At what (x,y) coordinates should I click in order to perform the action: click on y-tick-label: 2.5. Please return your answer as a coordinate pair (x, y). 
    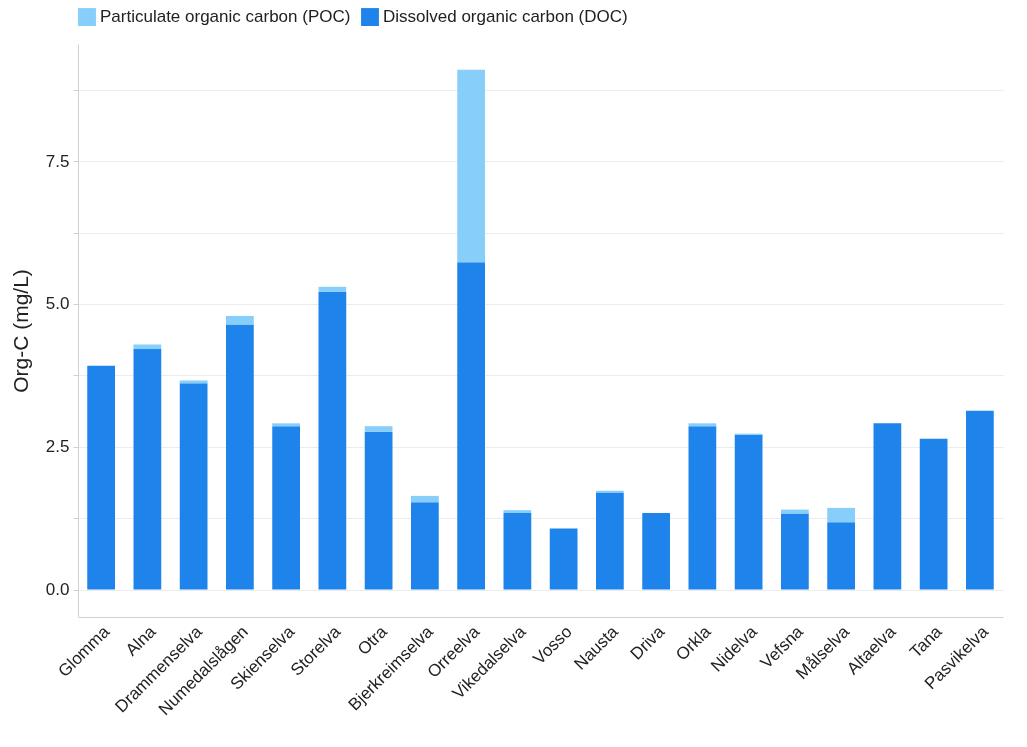
    Looking at the image, I should click on (57, 447).